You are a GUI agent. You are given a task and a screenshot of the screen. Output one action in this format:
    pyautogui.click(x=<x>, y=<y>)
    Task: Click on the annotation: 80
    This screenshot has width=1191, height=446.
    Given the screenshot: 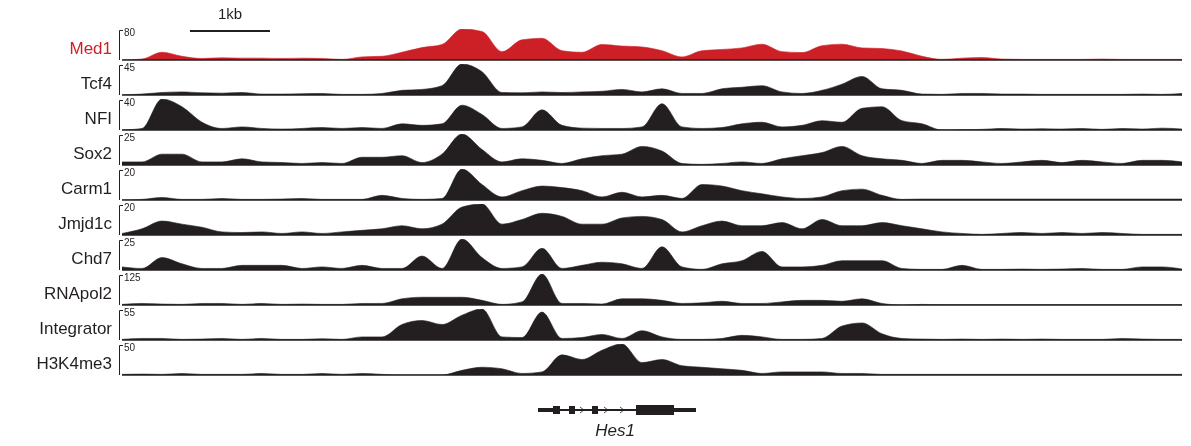 What is the action you would take?
    pyautogui.click(x=130, y=32)
    